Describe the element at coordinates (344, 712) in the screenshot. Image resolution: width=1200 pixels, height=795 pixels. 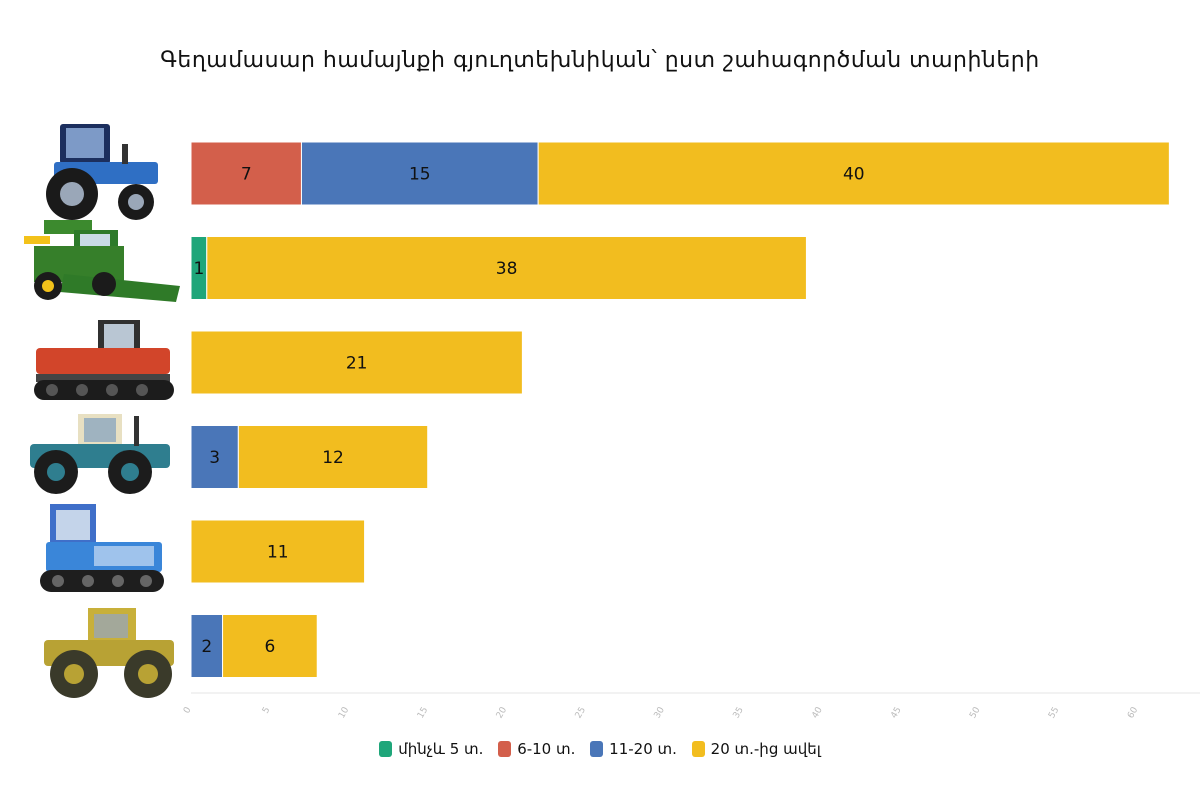
I see `x-tick-label: 10` at that location.